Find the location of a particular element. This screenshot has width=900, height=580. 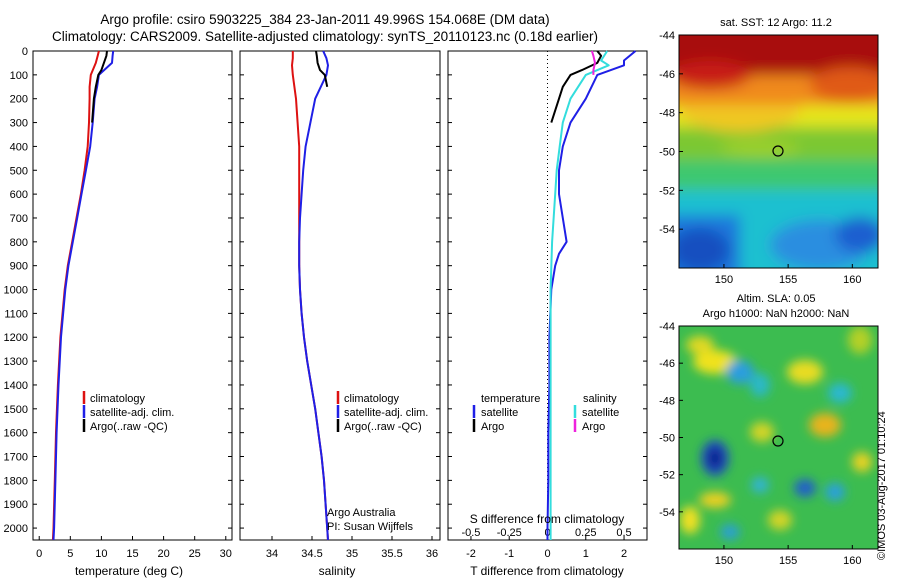

depth-tick-label: 1400 is located at coordinates (16, 386).